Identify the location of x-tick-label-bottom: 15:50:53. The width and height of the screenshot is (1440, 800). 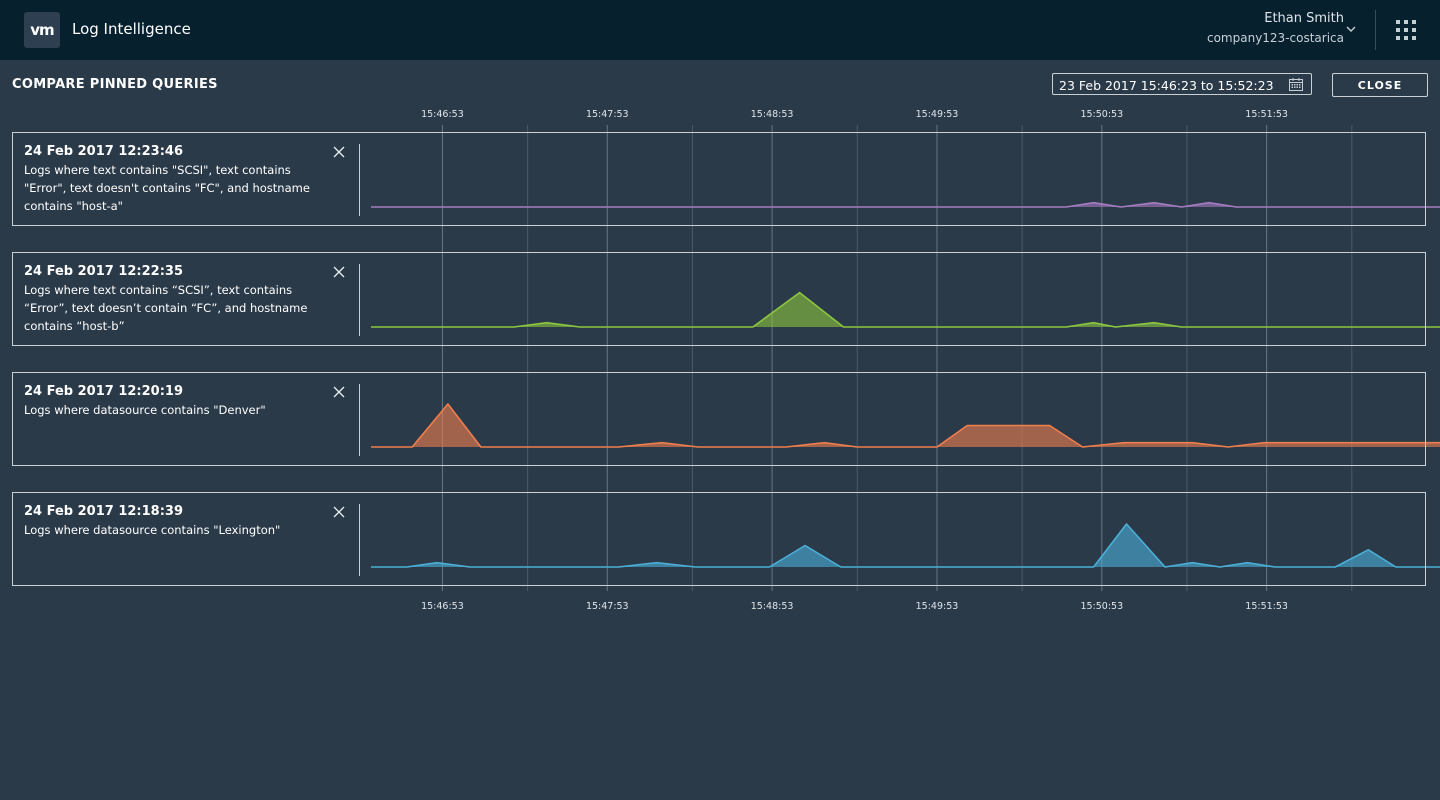
(1101, 606).